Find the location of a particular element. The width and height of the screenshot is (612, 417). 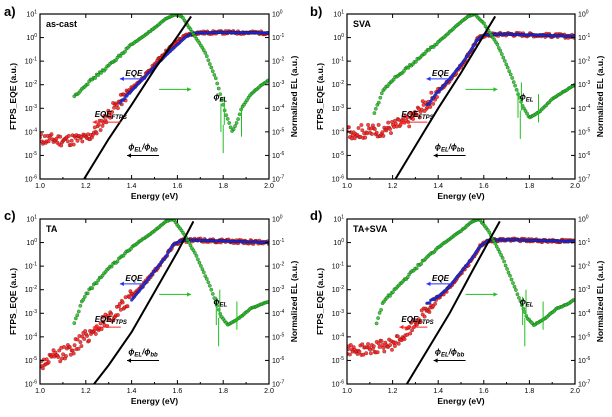

label-ratio-part: ϕ is located at coordinates (438, 147).